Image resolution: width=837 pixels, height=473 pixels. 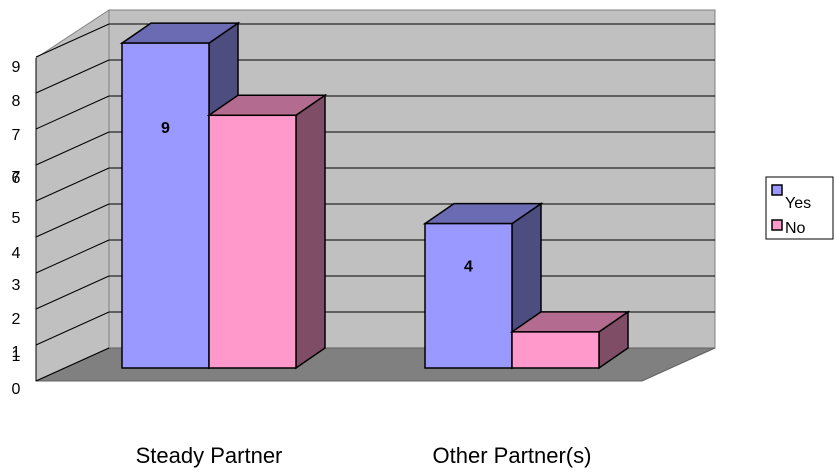 I want to click on x-category-label: Steady Partner, so click(x=209, y=455).